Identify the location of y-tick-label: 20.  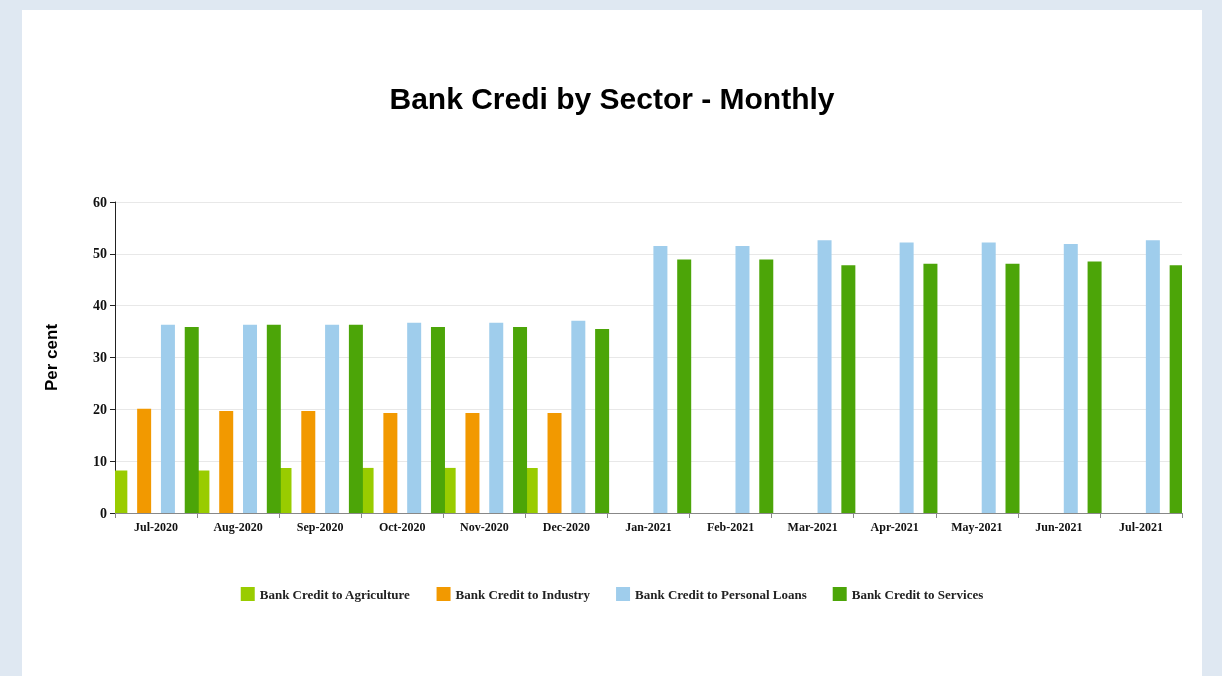
(100, 409).